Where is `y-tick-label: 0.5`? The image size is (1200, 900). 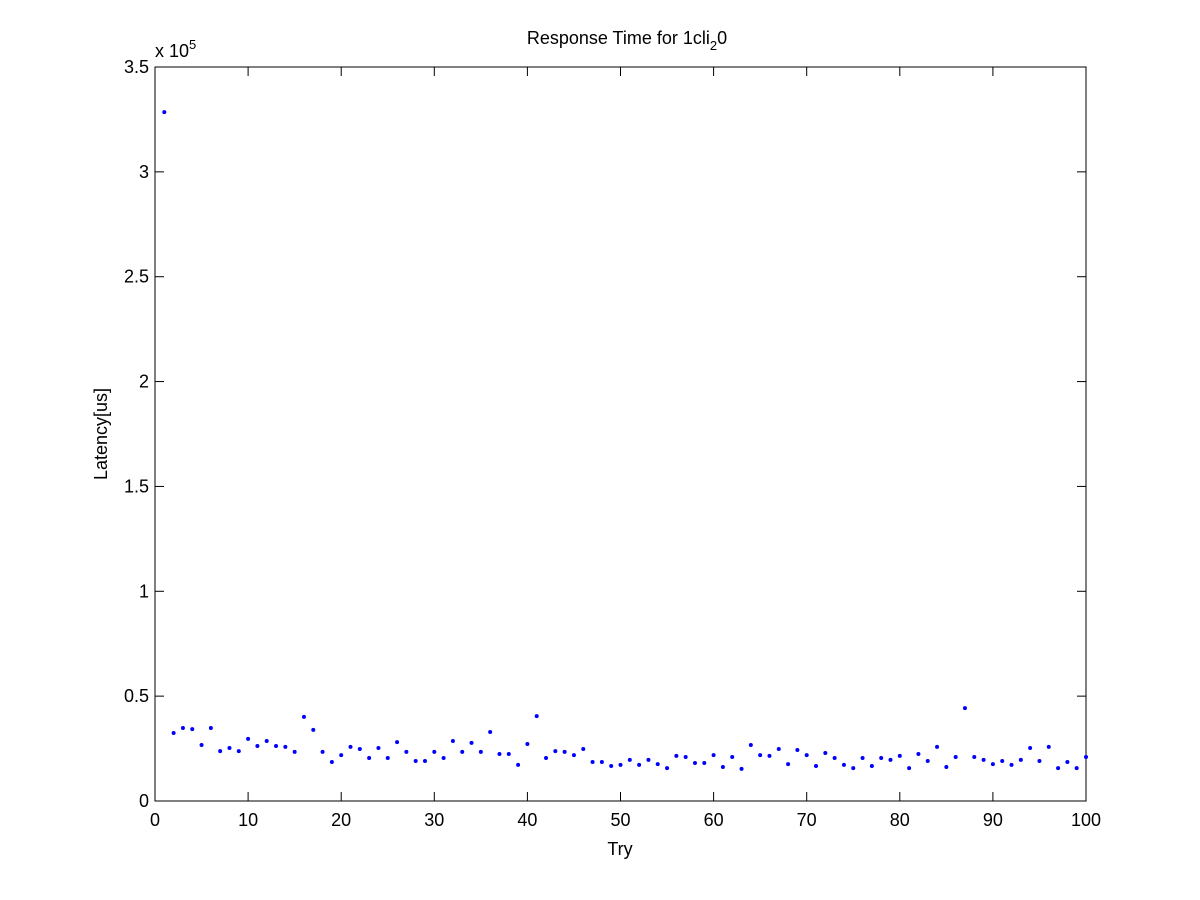
y-tick-label: 0.5 is located at coordinates (136, 696).